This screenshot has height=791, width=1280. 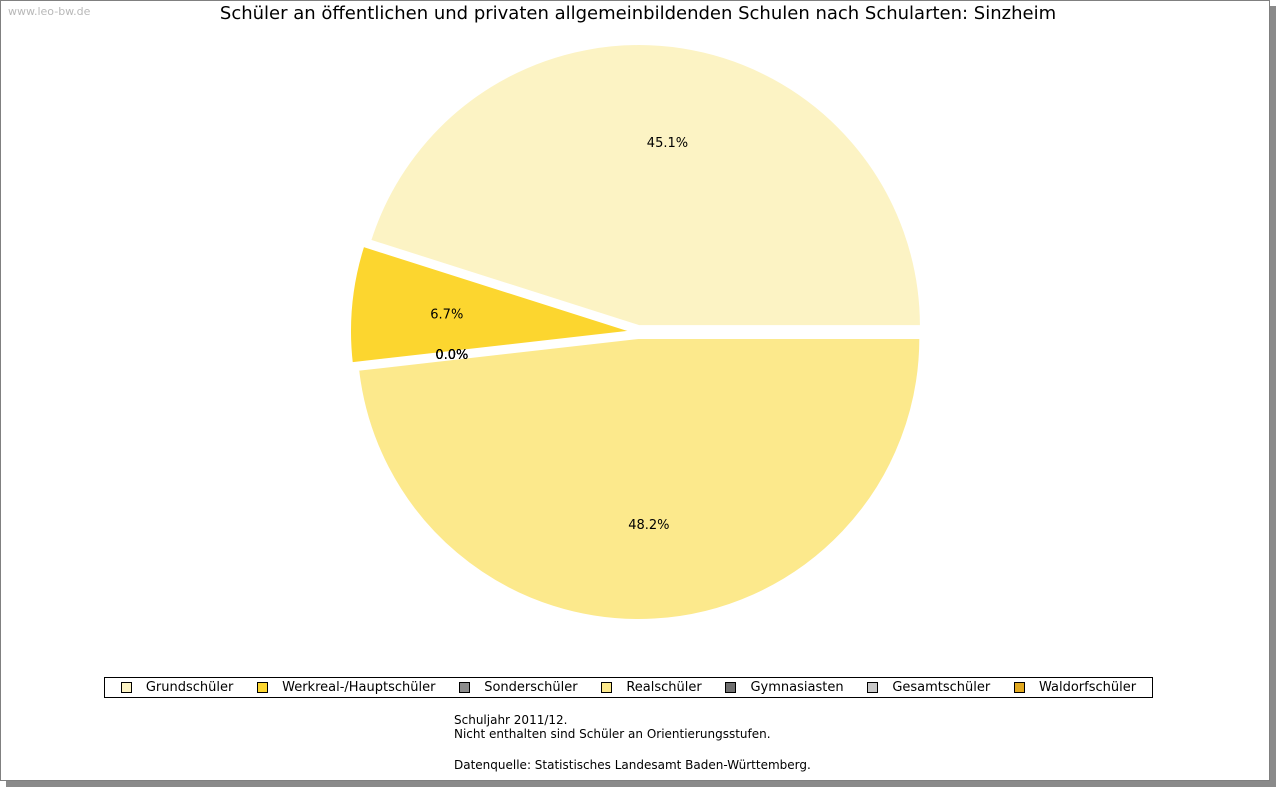 I want to click on slice-label-waldorfschueler: 0.0%, so click(x=451, y=355).